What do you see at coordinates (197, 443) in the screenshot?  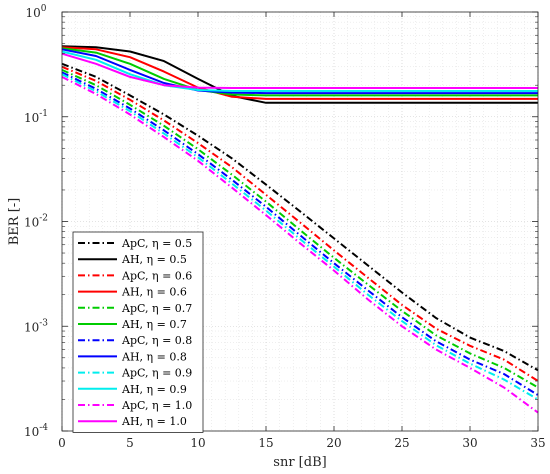 I see `x-tick-label: 10` at bounding box center [197, 443].